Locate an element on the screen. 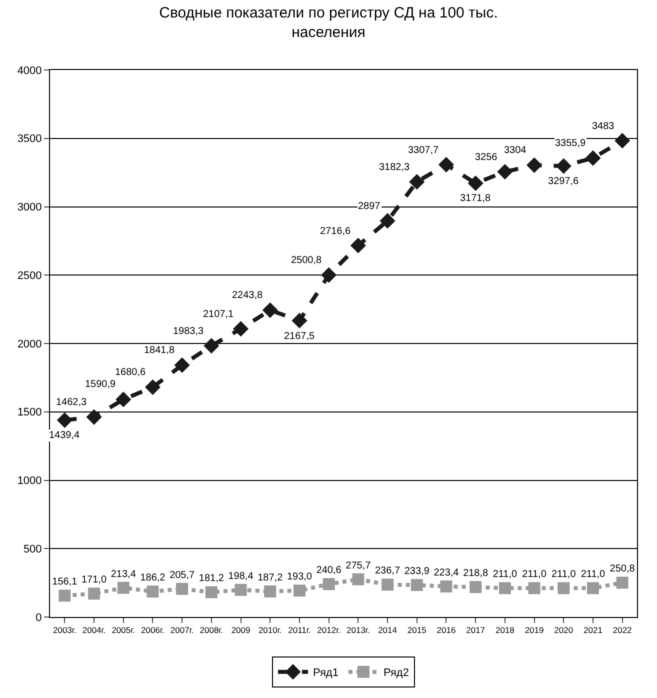  data-label: 250,8 is located at coordinates (623, 569).